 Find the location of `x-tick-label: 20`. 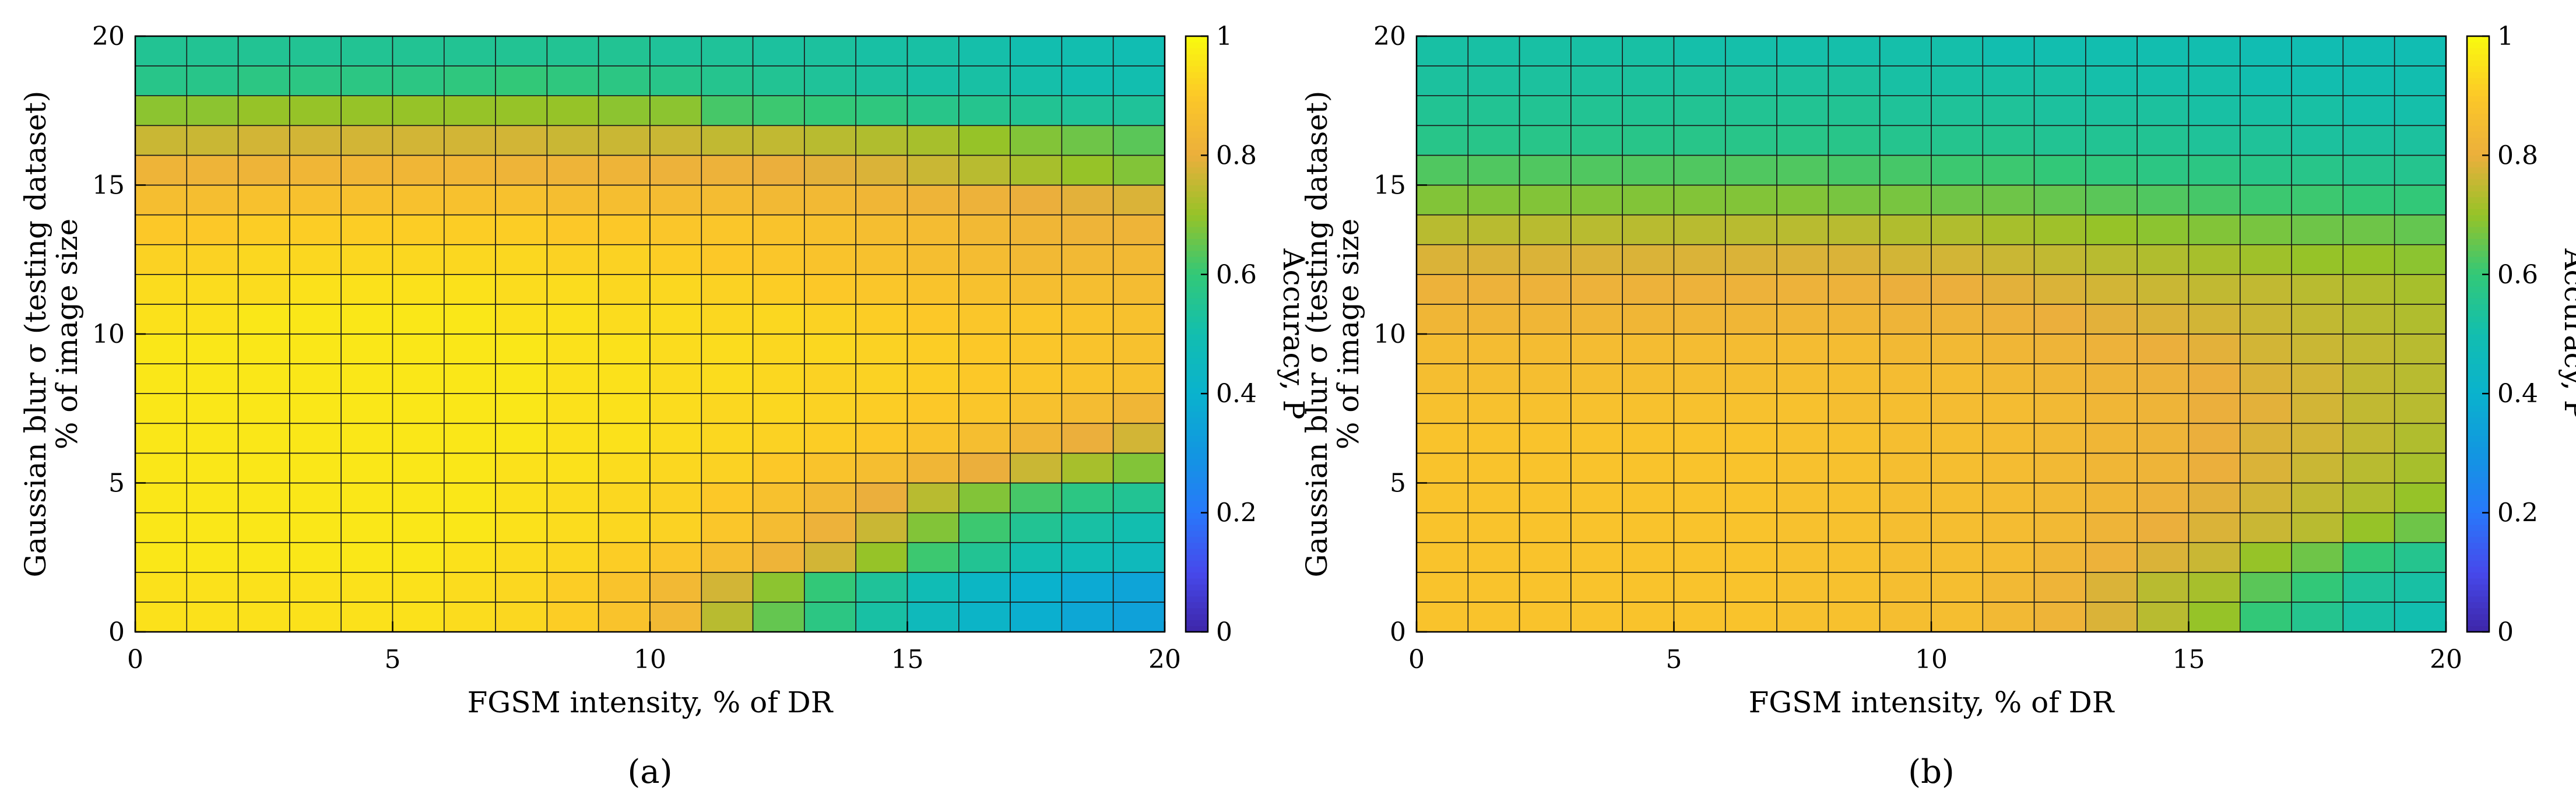

x-tick-label: 20 is located at coordinates (1164, 659).